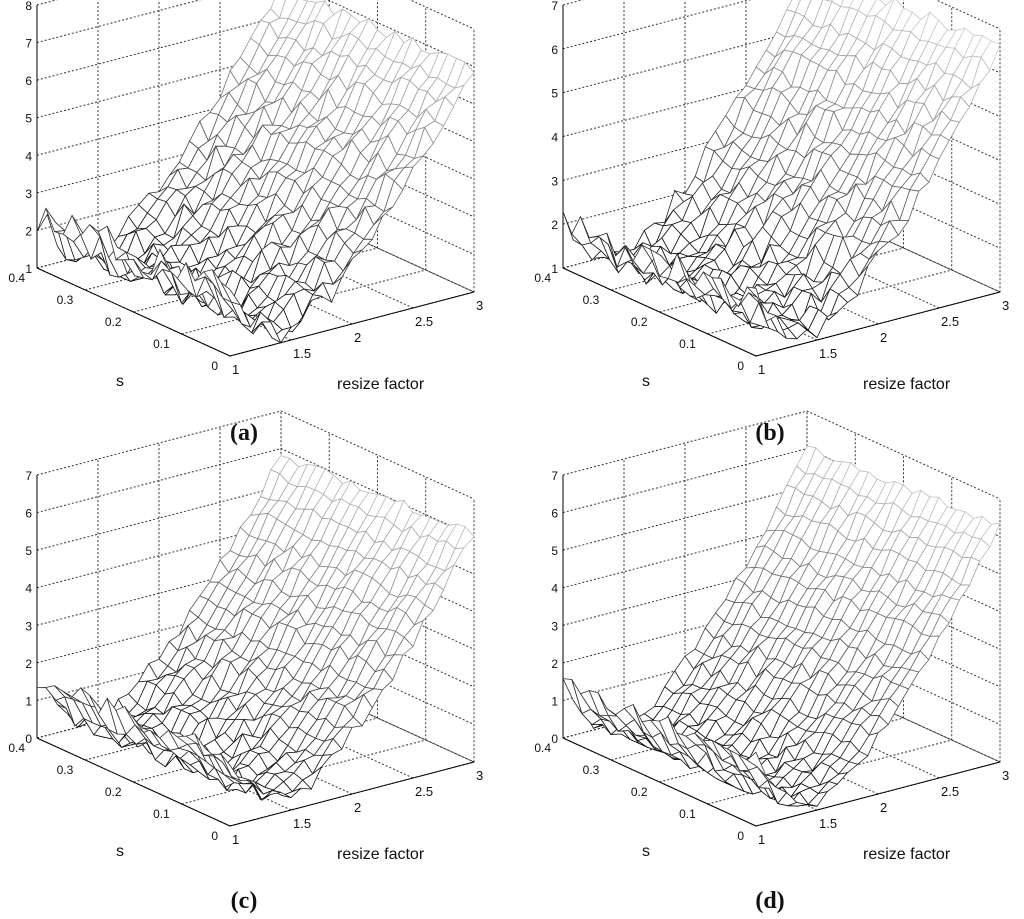  I want to click on panel-caption: (b), so click(769, 433).